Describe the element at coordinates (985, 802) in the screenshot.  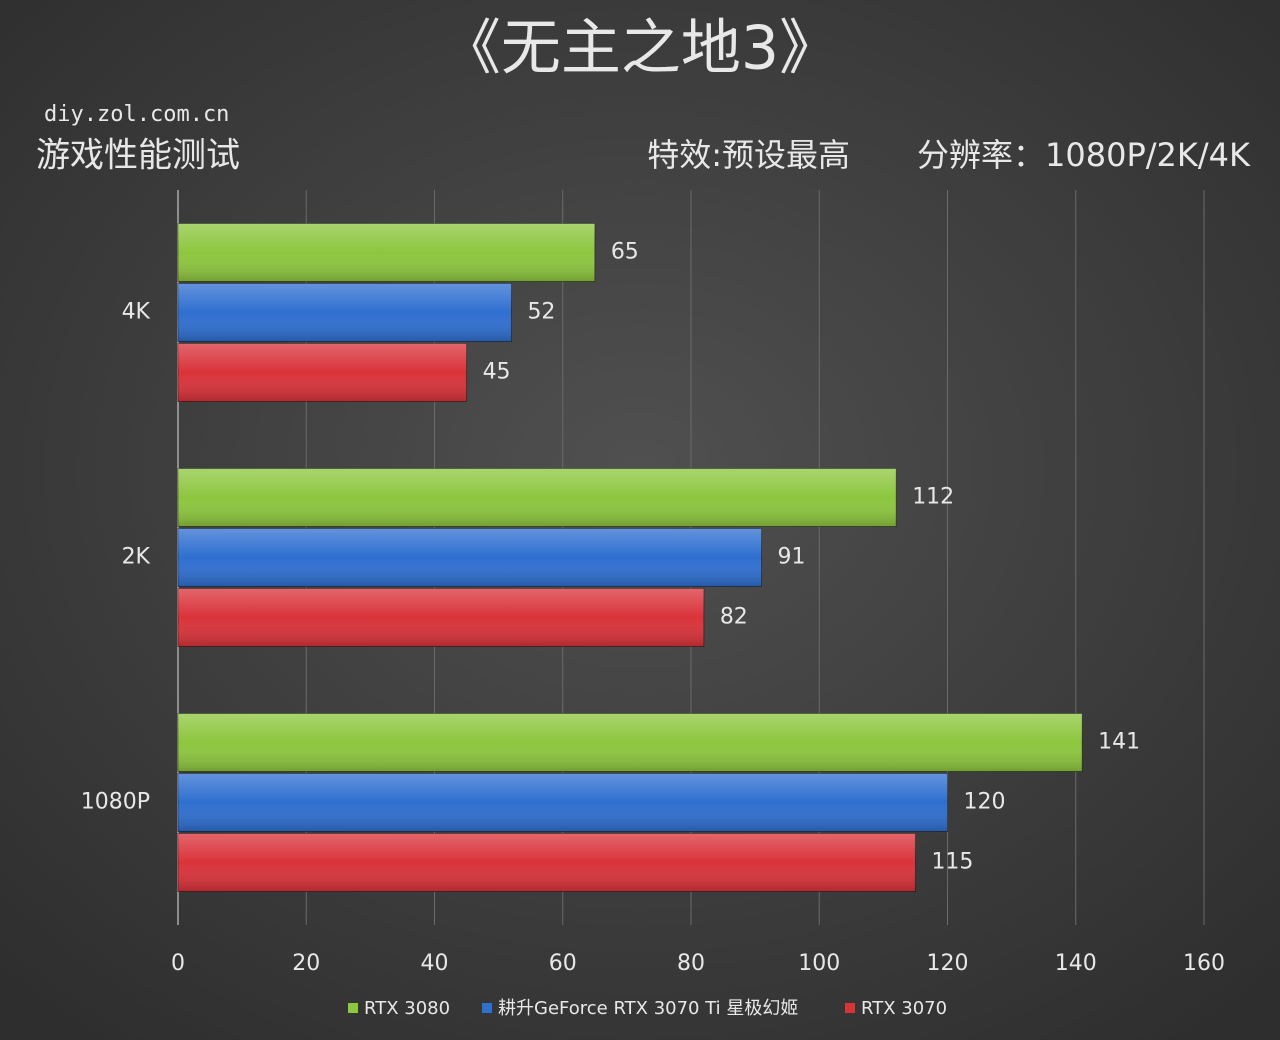
I see `value-label: 120` at that location.